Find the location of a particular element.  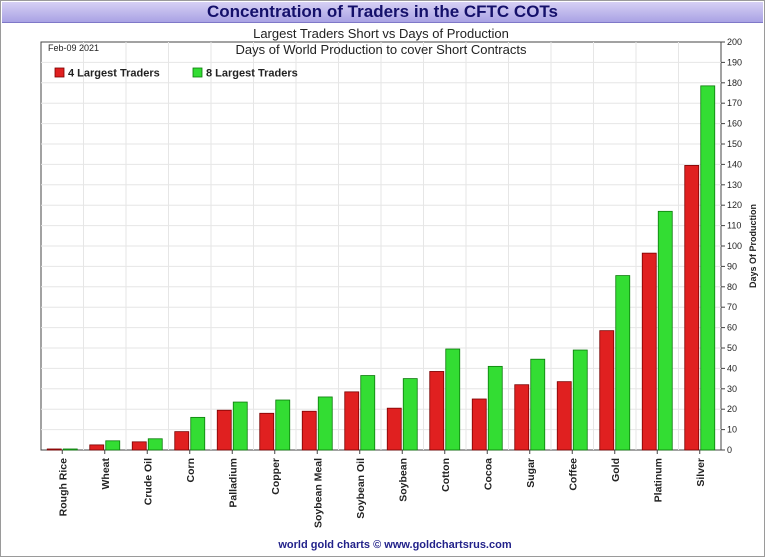

x-tick-label: Platinum is located at coordinates (658, 480).